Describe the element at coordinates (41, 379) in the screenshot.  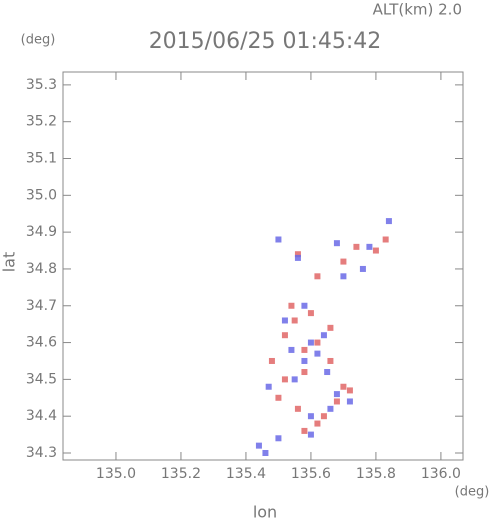
I see `y-tick-label: 34.5` at that location.